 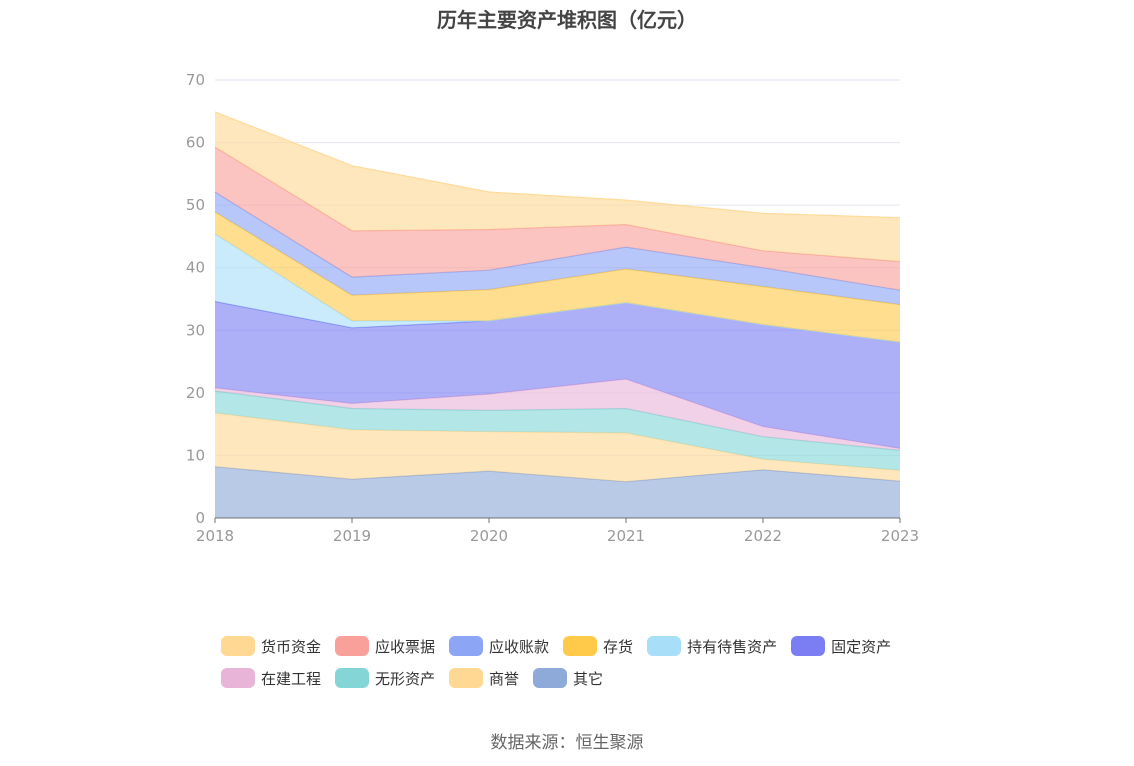 What do you see at coordinates (732, 646) in the screenshot?
I see `legend-label: 持有待售资产` at bounding box center [732, 646].